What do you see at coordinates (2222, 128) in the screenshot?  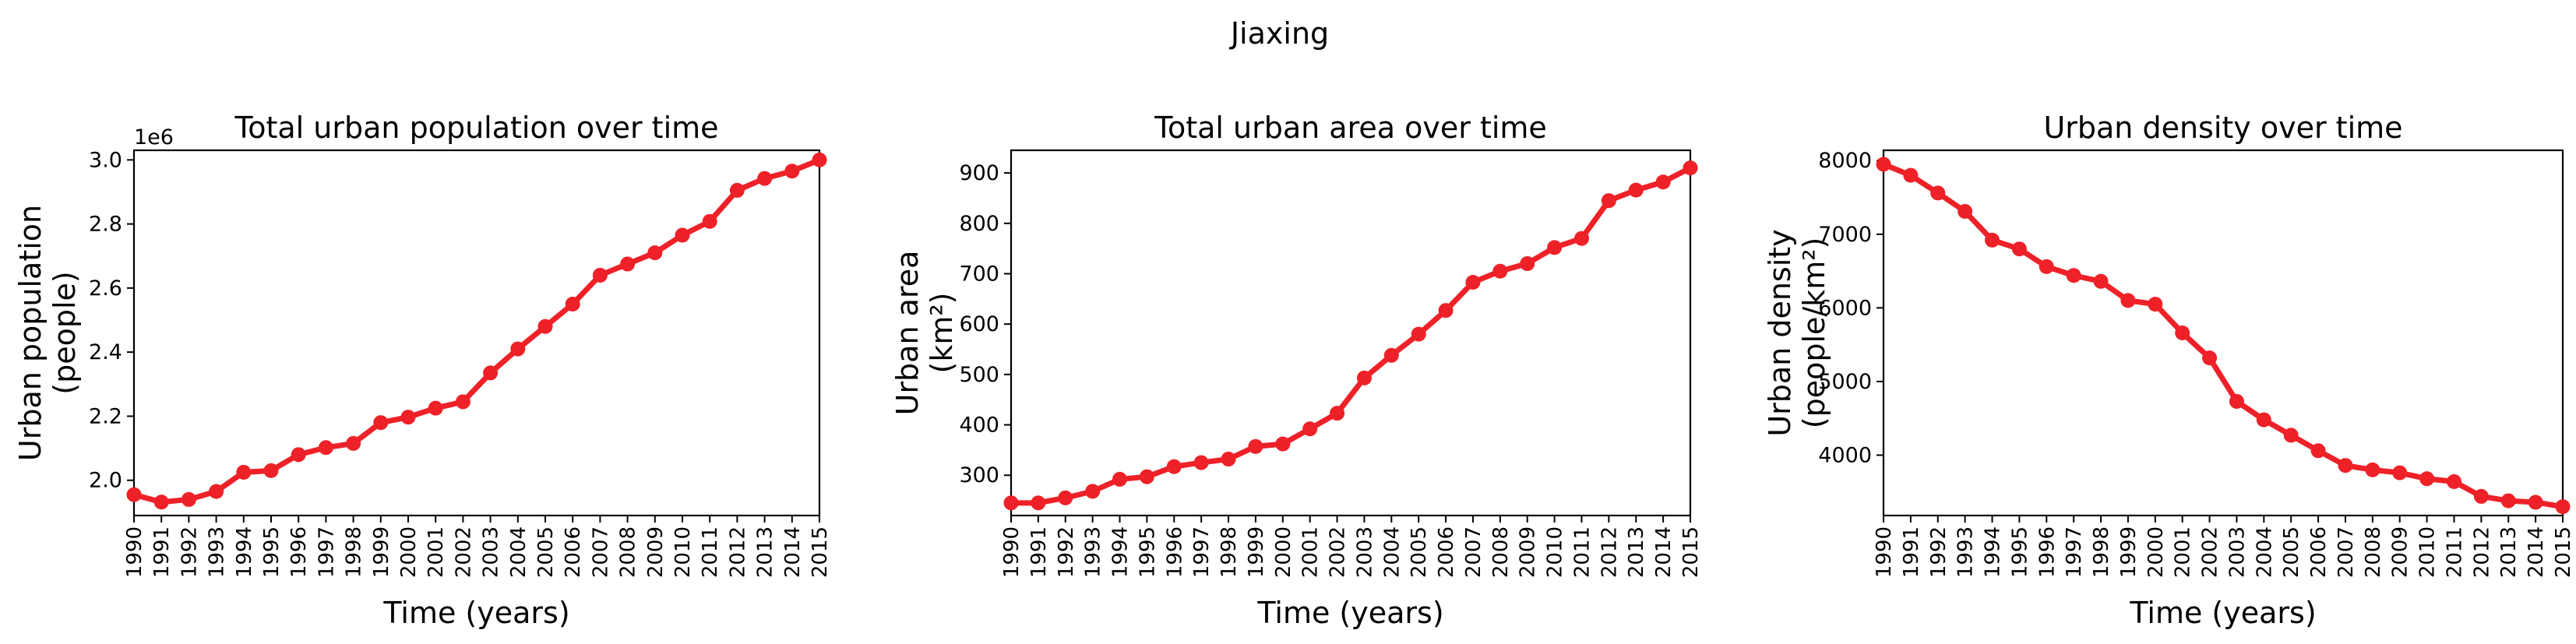 I see `chart-title: Urban density over time` at bounding box center [2222, 128].